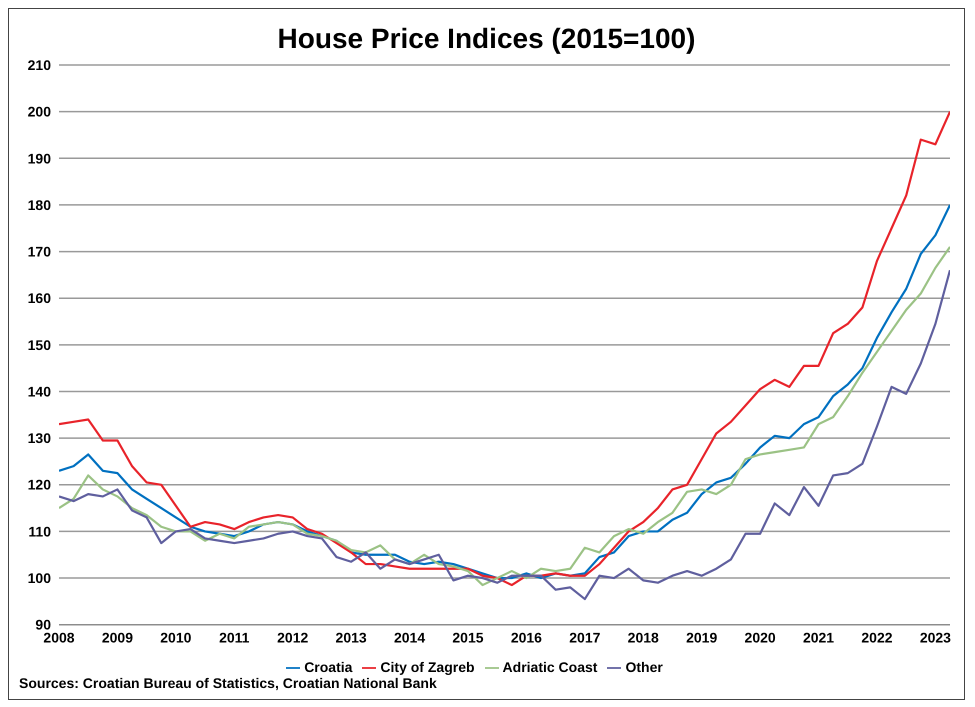 The width and height of the screenshot is (975, 707). What do you see at coordinates (40, 204) in the screenshot?
I see `y-tick-label: 180` at bounding box center [40, 204].